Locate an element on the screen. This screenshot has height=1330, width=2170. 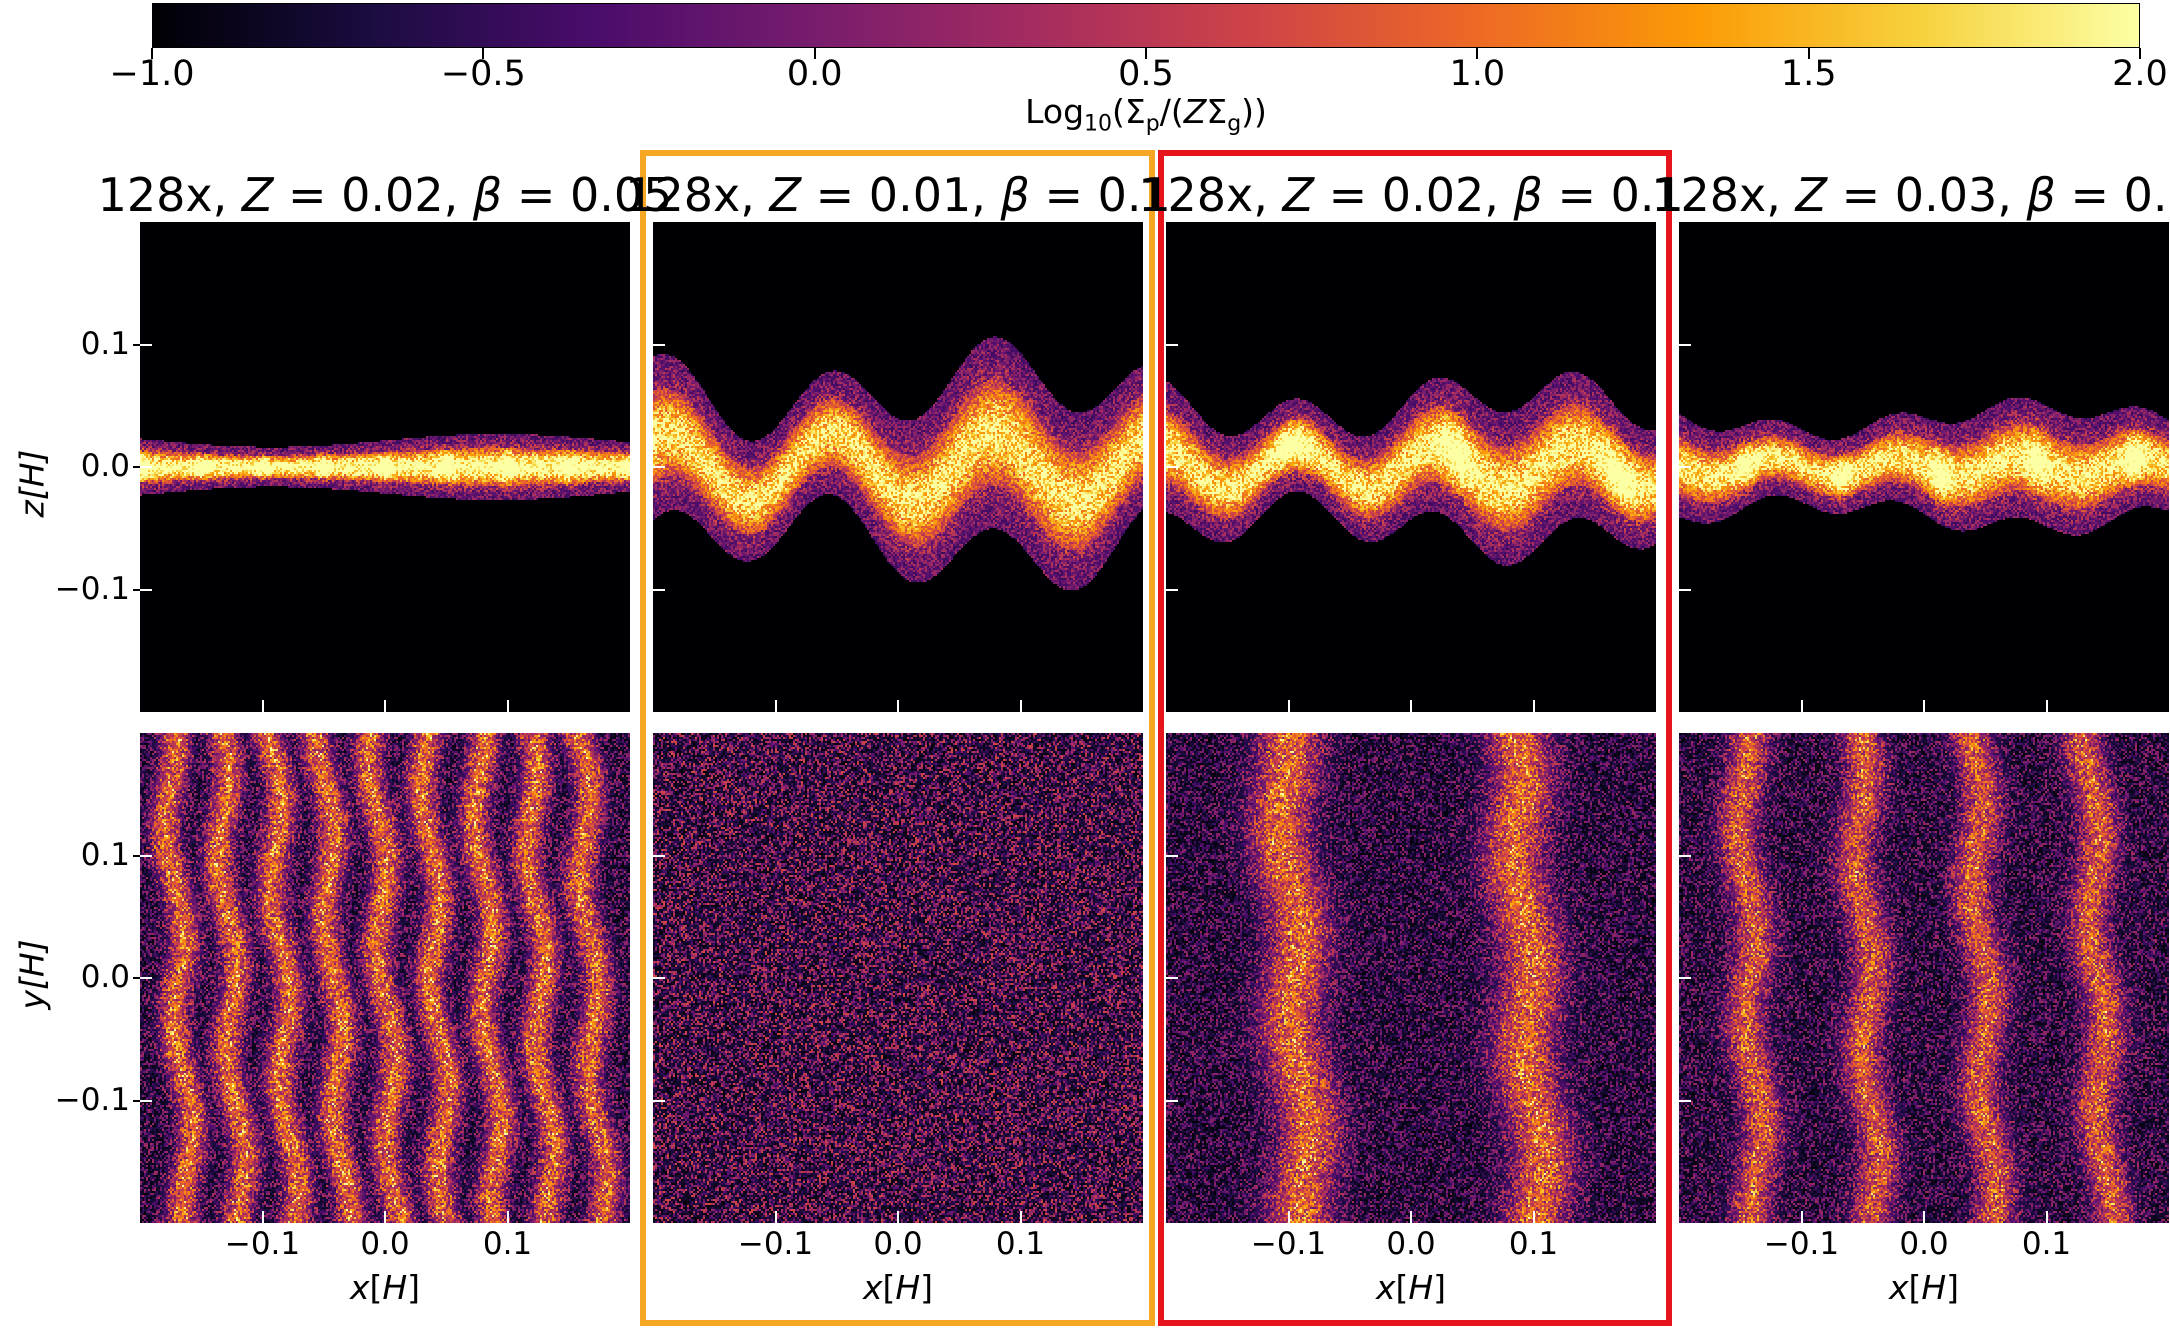
panel-title: 128x, Z = 0.03, β = 0.1 is located at coordinates (1910, 195).